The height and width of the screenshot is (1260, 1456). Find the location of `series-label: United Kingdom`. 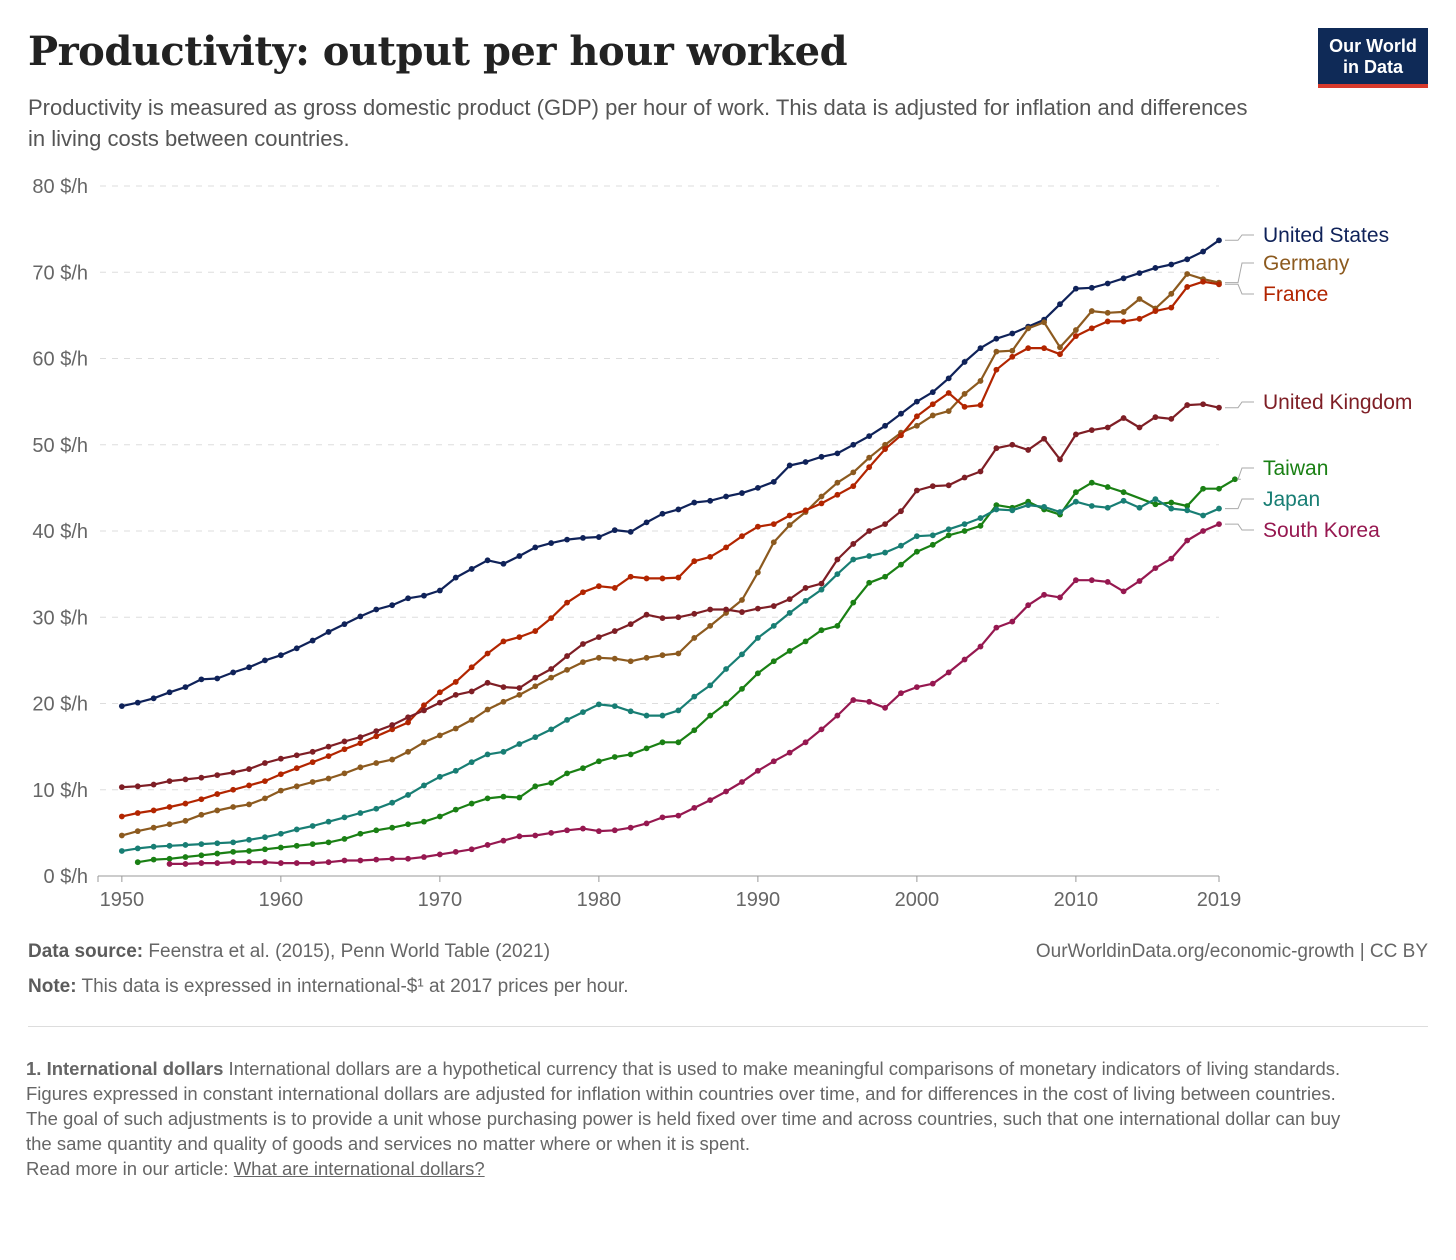

series-label: United Kingdom is located at coordinates (1337, 402).